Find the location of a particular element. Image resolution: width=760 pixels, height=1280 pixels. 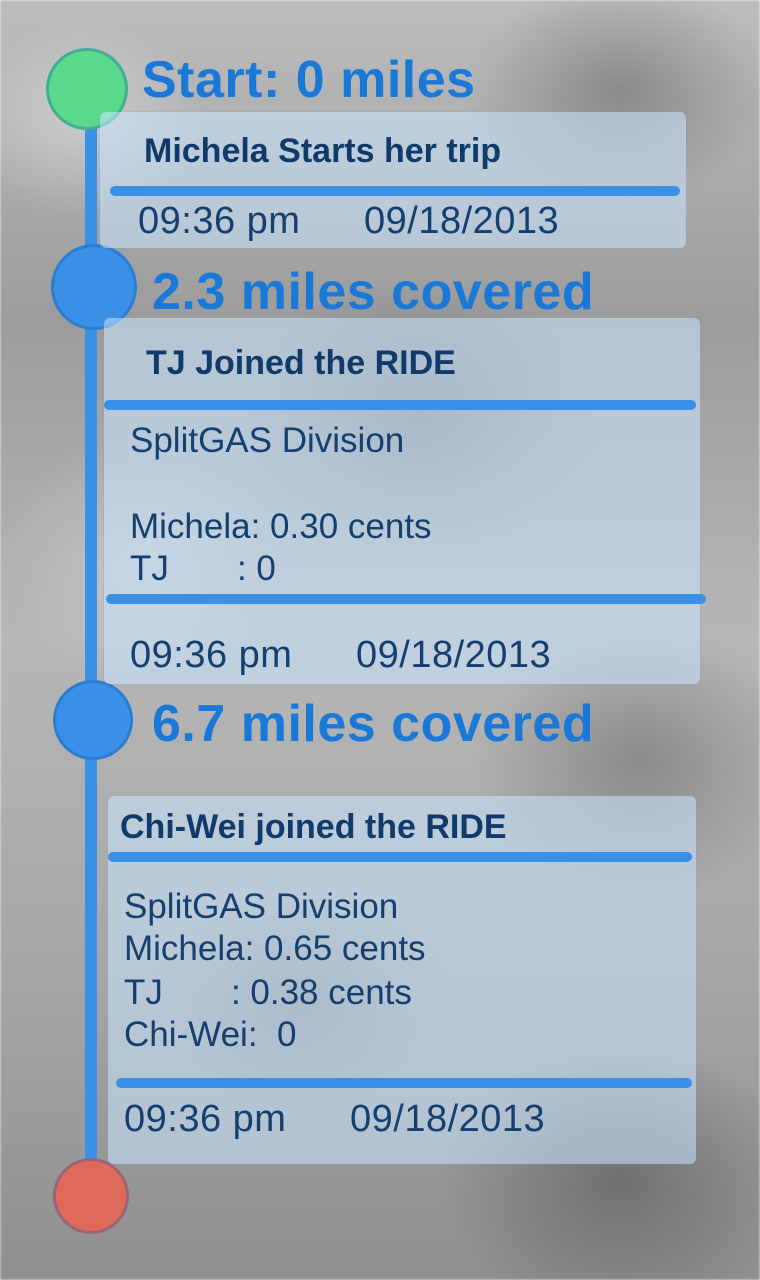

card-title: TJ Joined the RIDE is located at coordinates (301, 363).